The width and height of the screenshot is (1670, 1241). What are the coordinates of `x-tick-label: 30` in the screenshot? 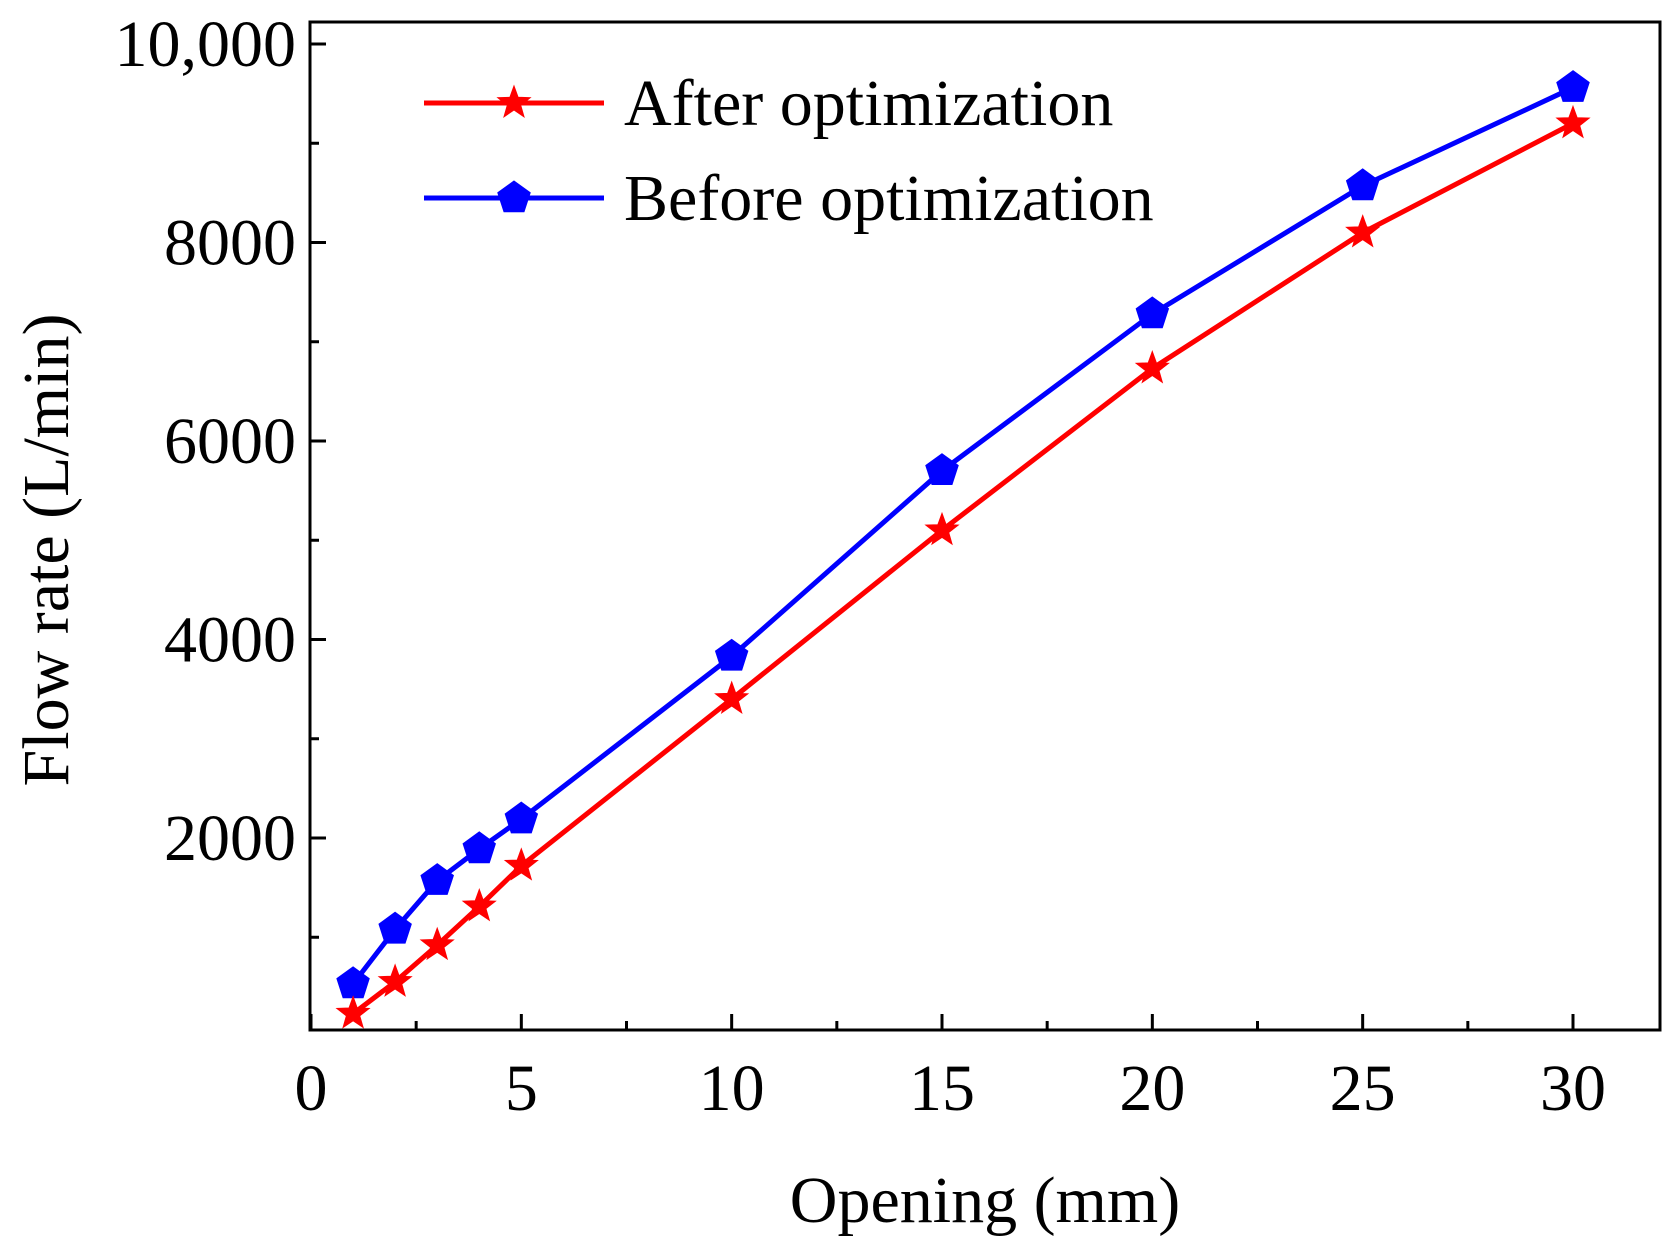 It's located at (1573, 1088).